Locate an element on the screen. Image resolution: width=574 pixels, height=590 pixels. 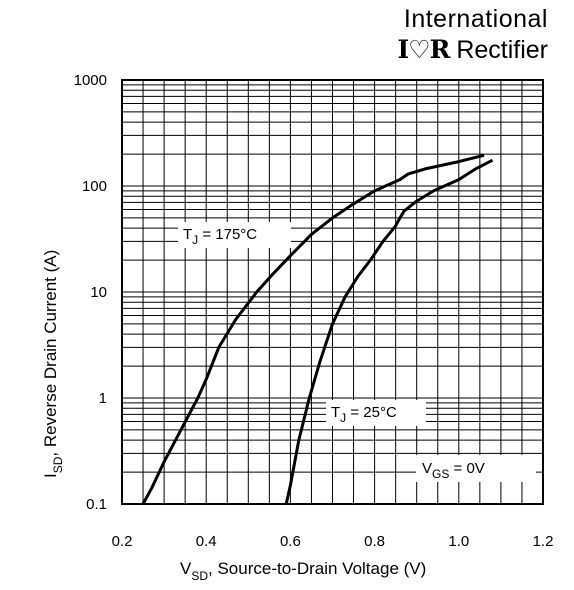
x-tick-label: 0.2 is located at coordinates (122, 541).